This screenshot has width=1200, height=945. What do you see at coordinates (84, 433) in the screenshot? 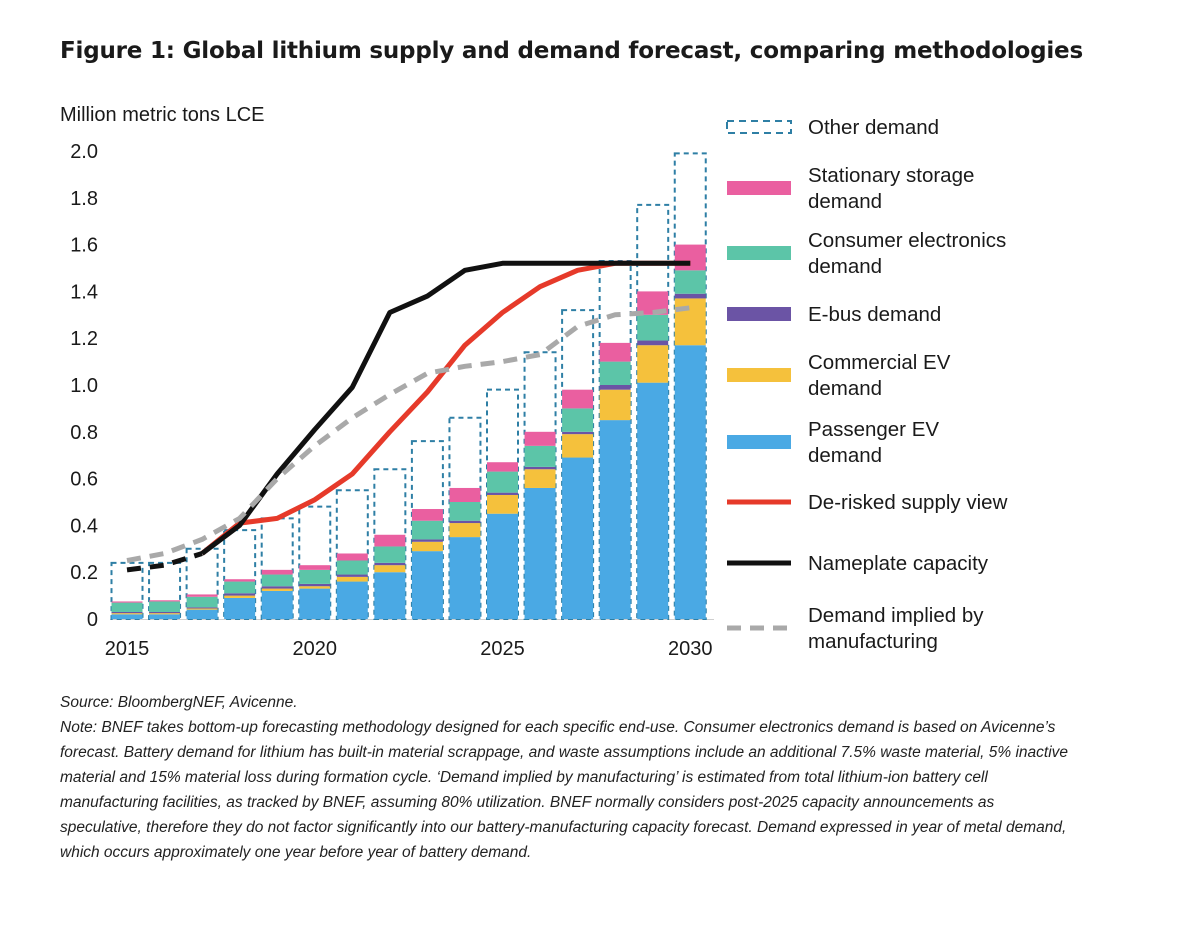
I see `y-tick-label: 0.8` at bounding box center [84, 433].